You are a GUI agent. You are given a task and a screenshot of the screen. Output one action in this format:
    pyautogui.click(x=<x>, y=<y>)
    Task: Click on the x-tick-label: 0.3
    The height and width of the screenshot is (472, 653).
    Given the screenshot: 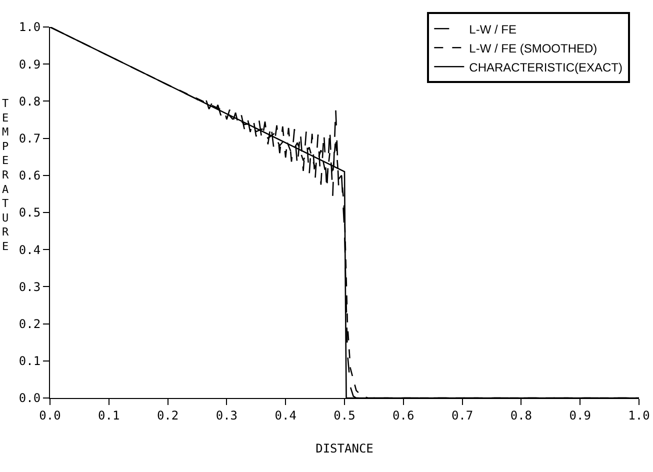 What is the action you would take?
    pyautogui.click(x=227, y=415)
    